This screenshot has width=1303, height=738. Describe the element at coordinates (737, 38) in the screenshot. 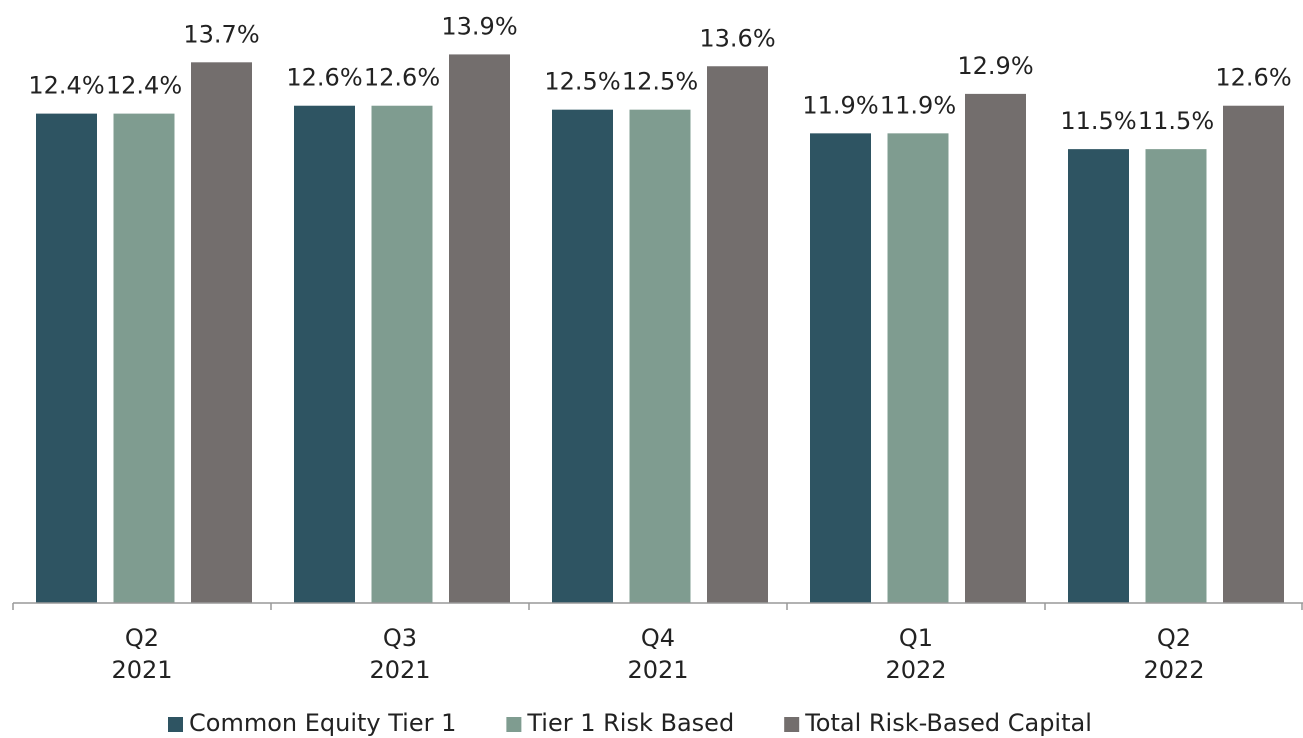

I see `value-label: 13.6%` at that location.